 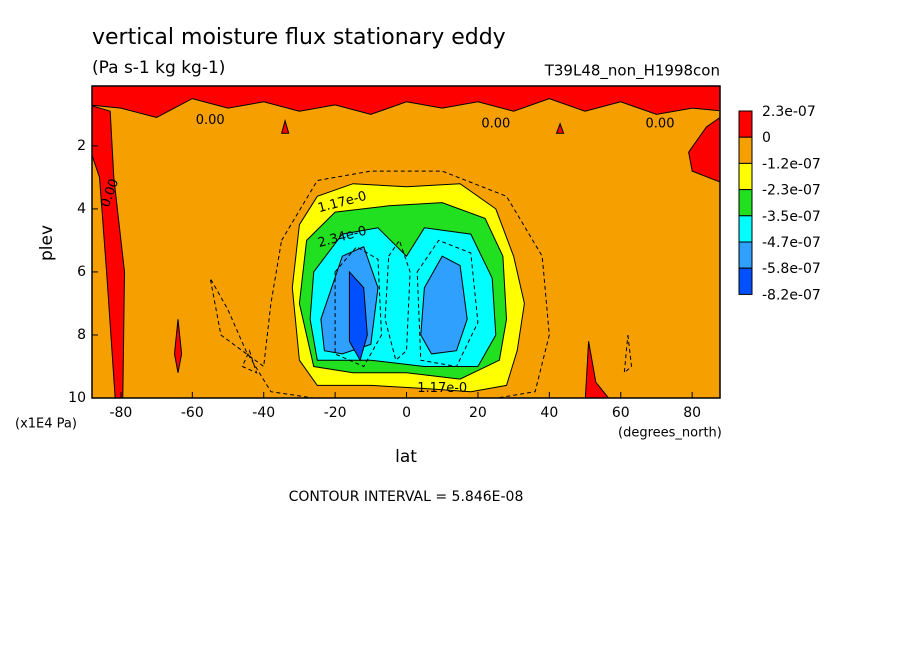 What do you see at coordinates (692, 413) in the screenshot?
I see `x-tick-label: 80` at bounding box center [692, 413].